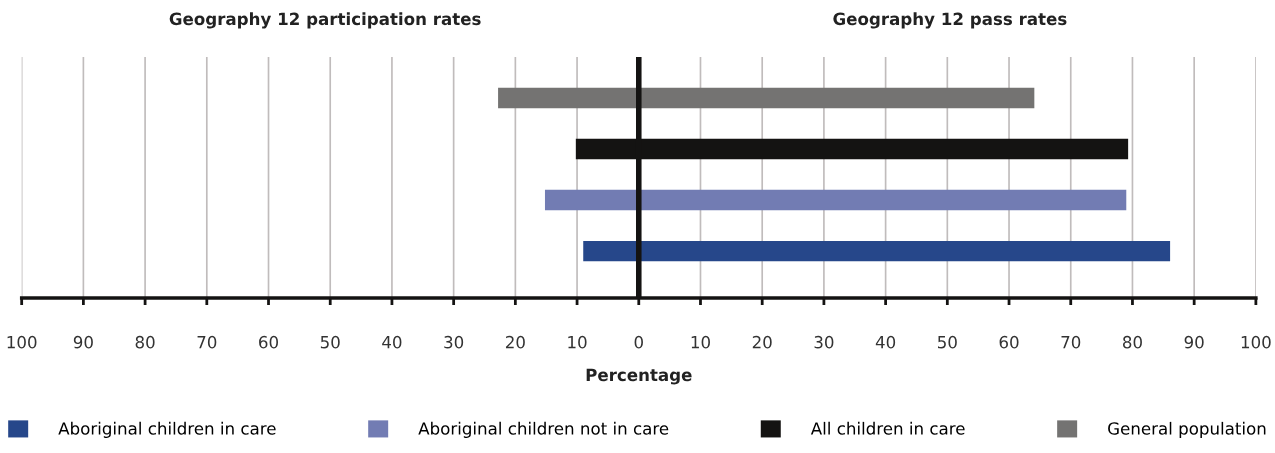 This screenshot has width=1275, height=453. I want to click on x-tick-label: 0, so click(638, 342).